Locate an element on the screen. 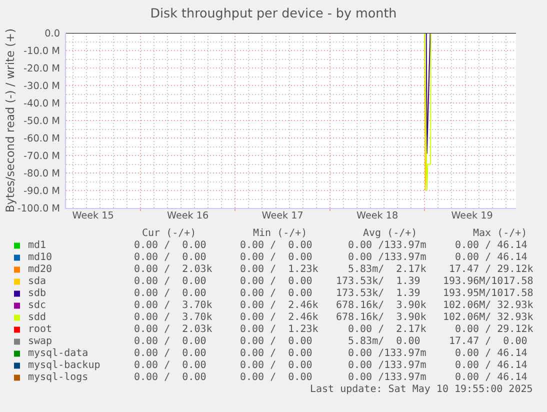 This screenshot has height=412, width=547. x-tick-label: Week 18 is located at coordinates (377, 216).